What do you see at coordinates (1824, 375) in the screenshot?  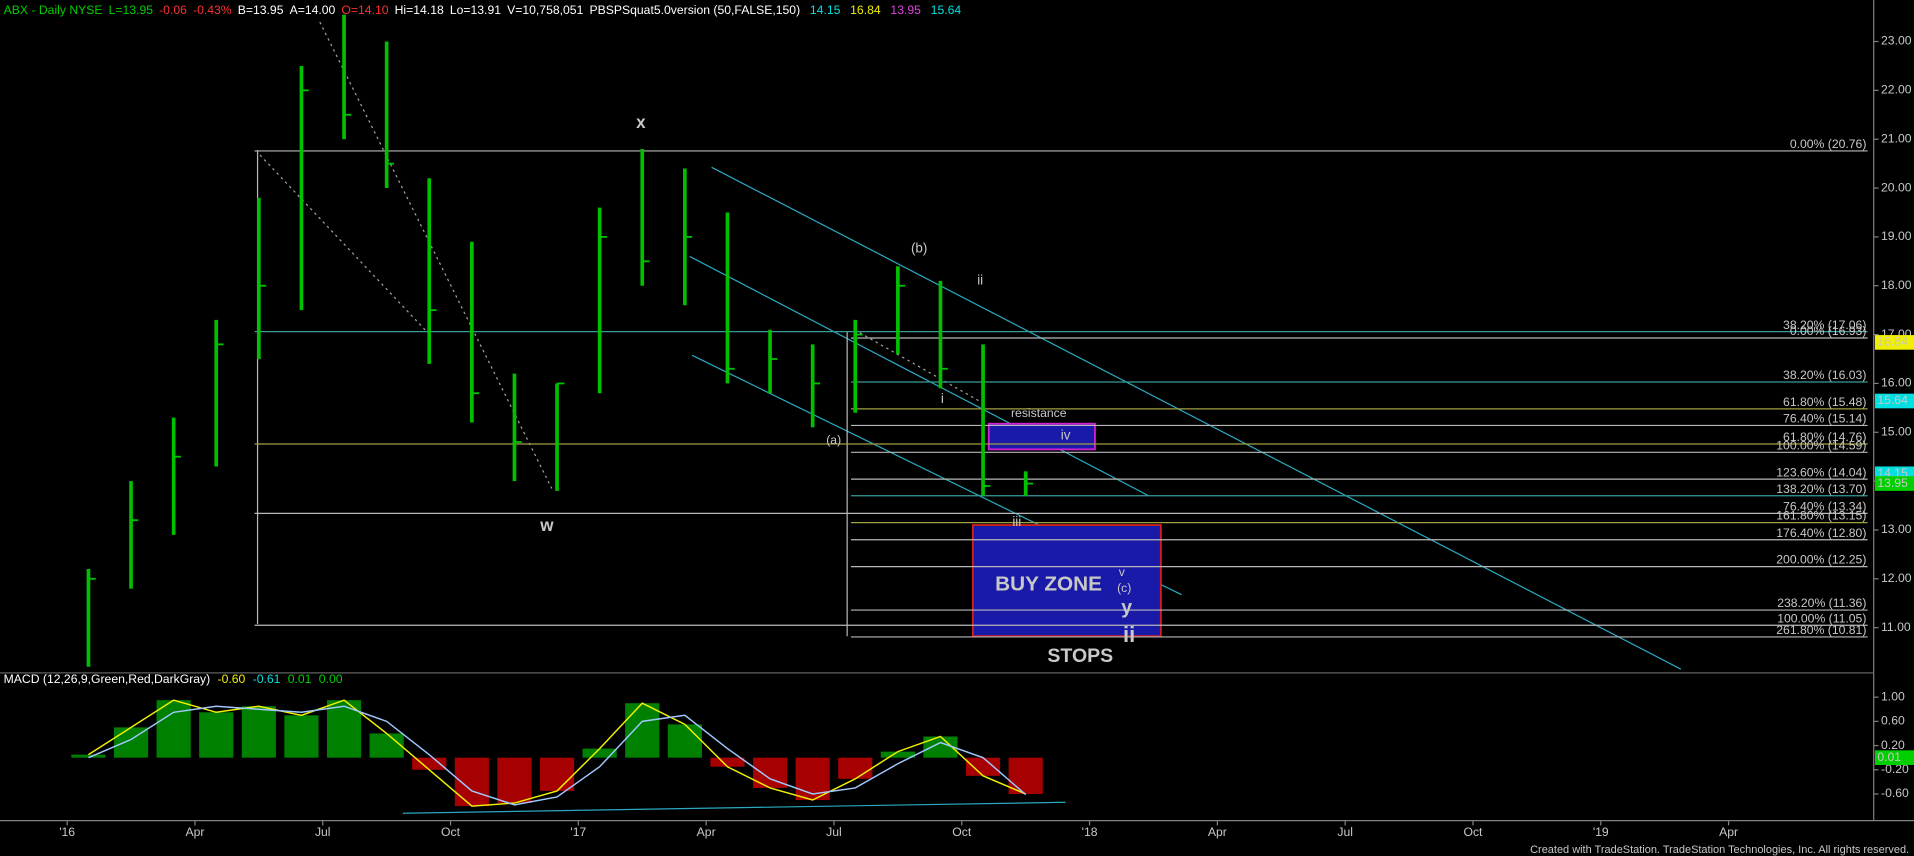 I see `fib-label: 38.20% (16.03)` at bounding box center [1824, 375].